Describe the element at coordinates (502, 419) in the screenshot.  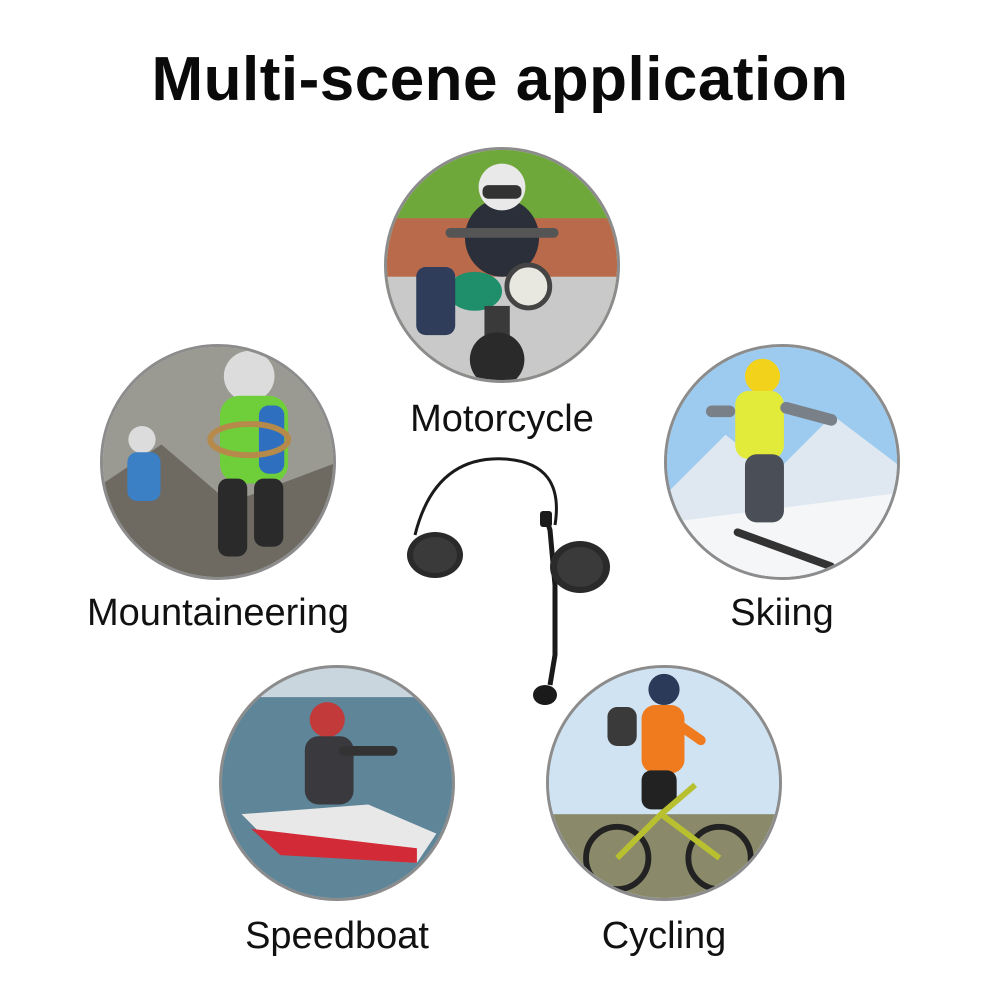
I see `motorcycle-label: Motorcycle` at that location.